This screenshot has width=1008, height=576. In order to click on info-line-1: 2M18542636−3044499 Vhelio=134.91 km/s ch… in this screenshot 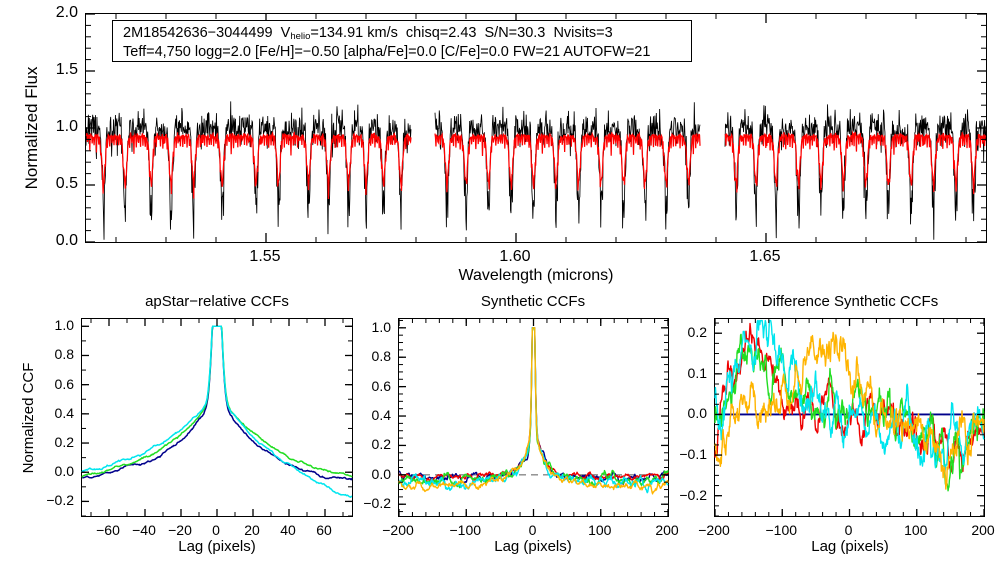, I will do `click(403, 33)`.